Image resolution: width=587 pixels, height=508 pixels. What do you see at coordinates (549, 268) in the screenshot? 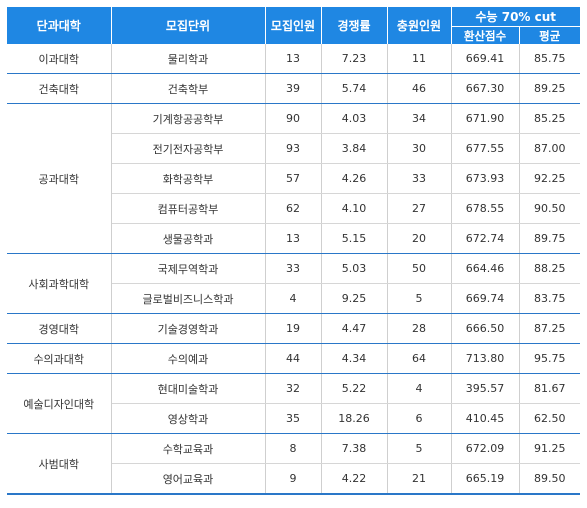
I see `average-cell: 88.25` at bounding box center [549, 268].